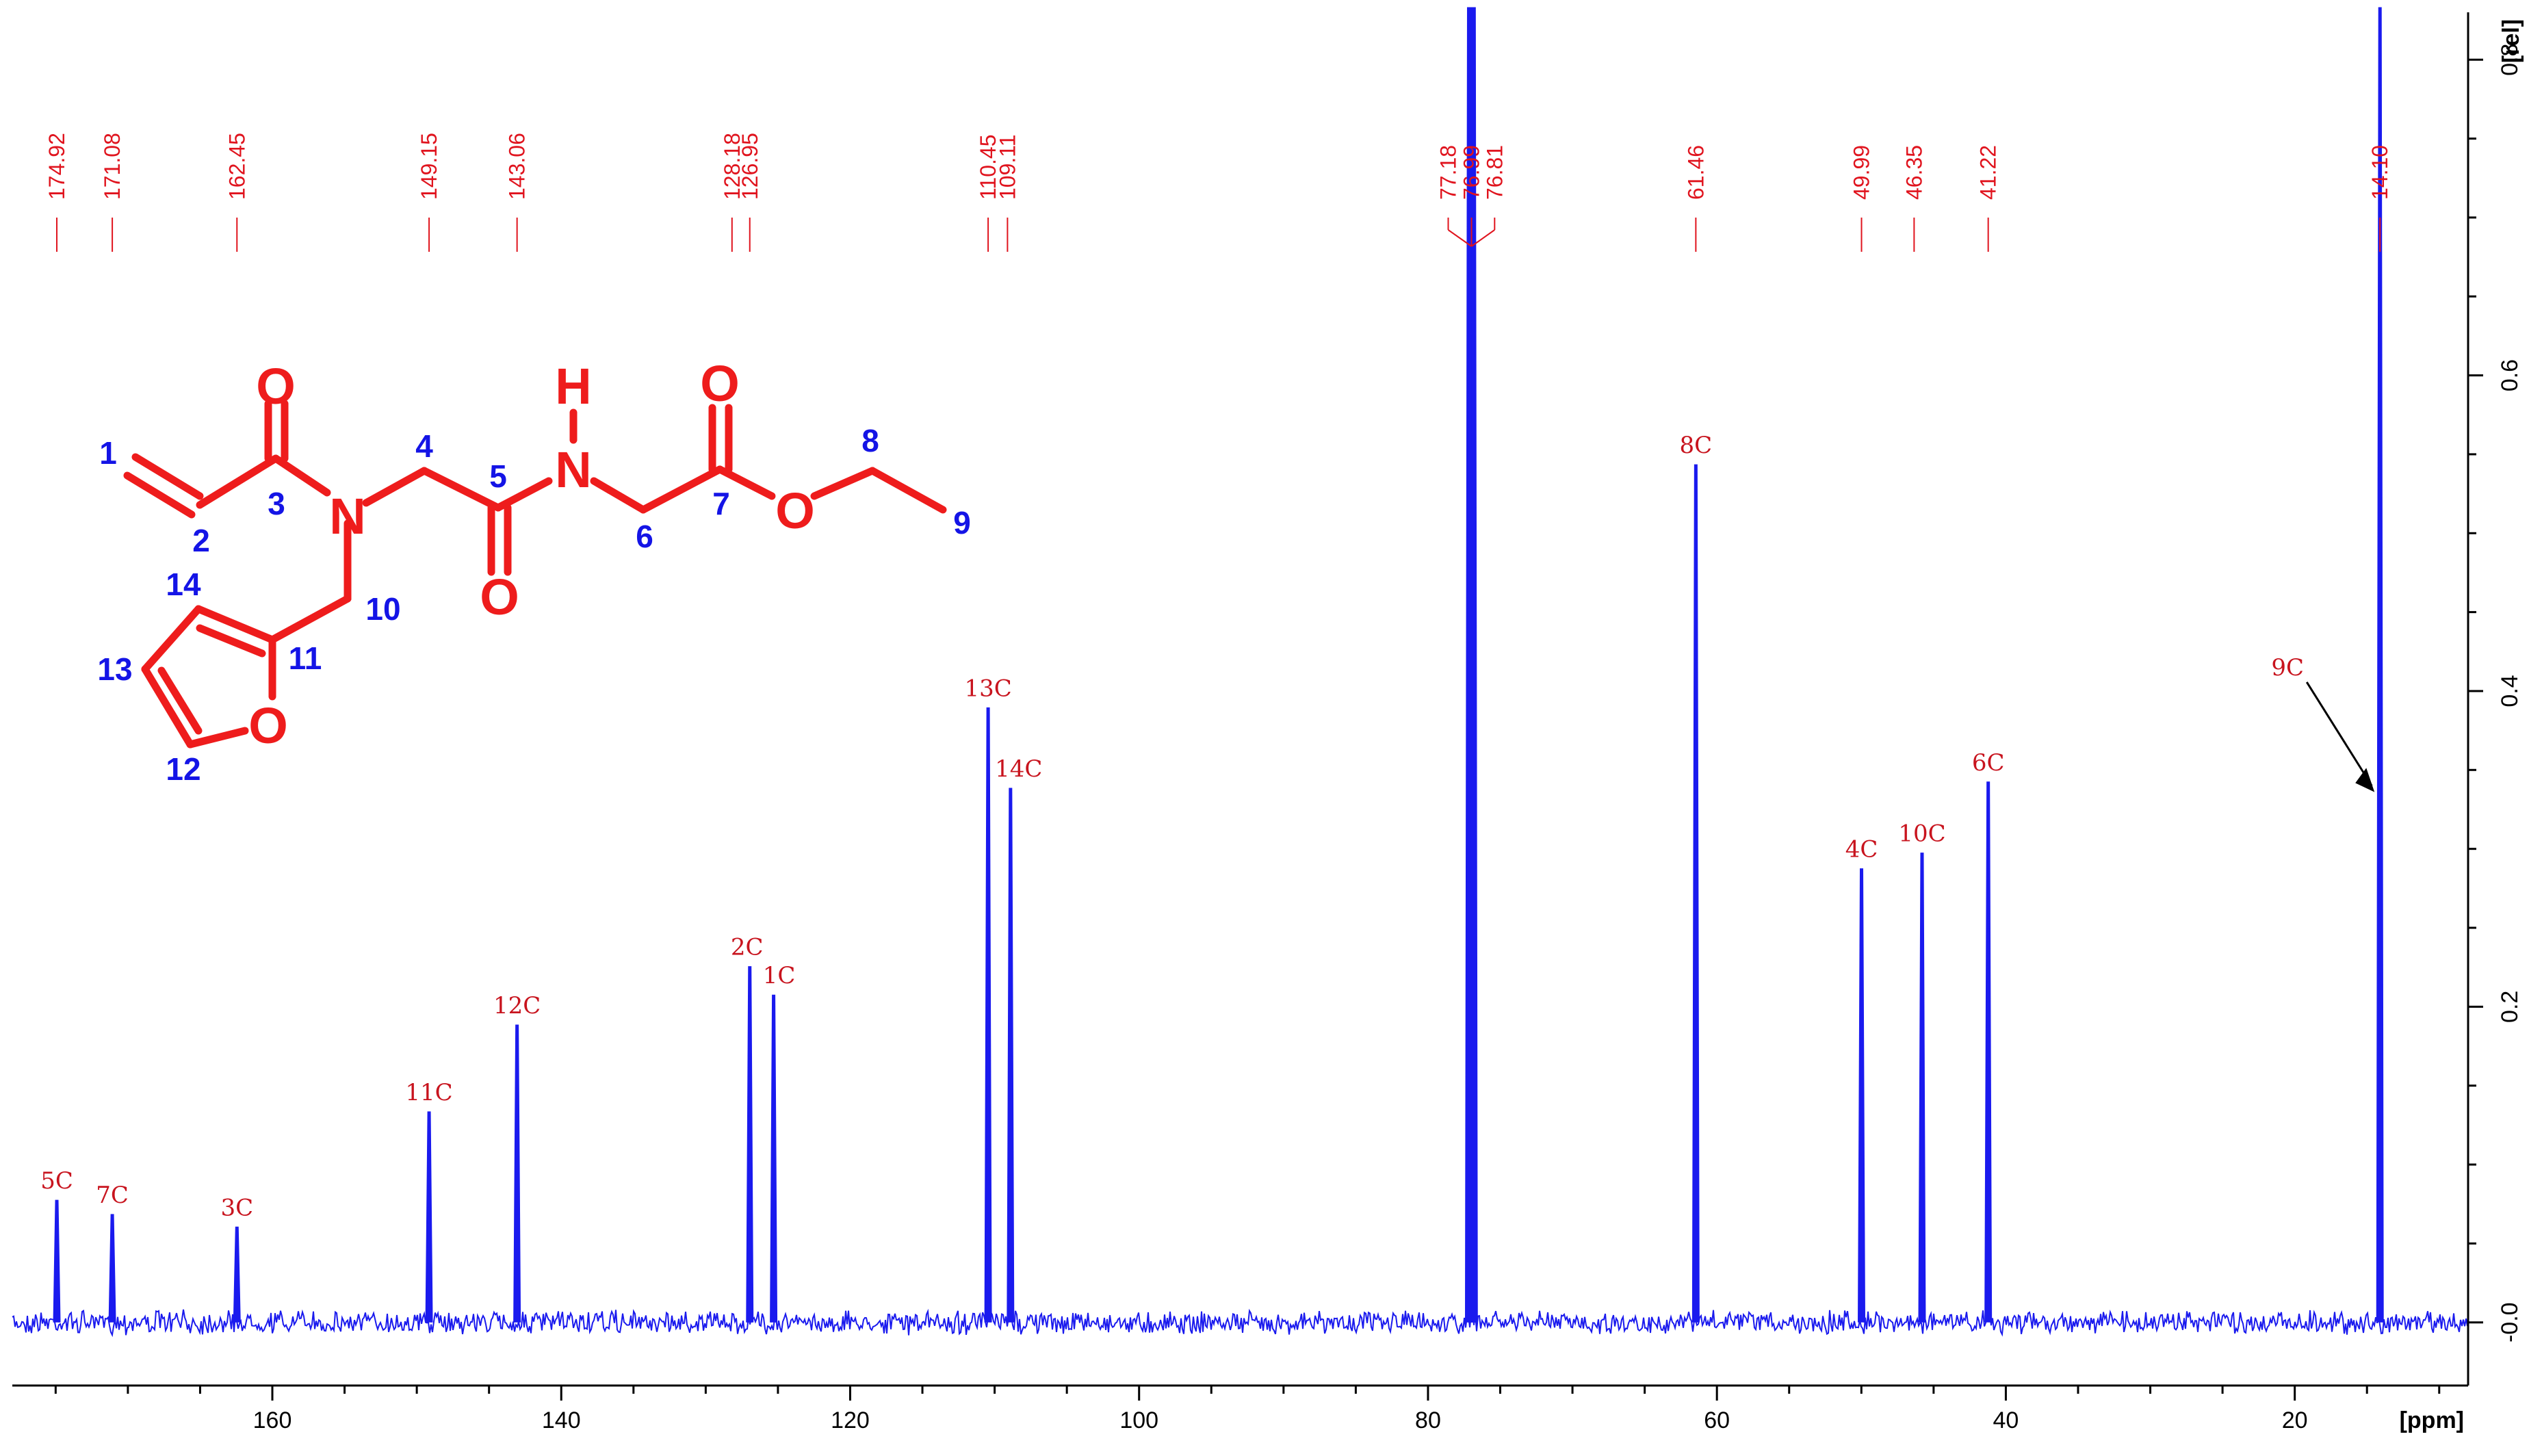 Image resolution: width=2529 pixels, height=1456 pixels. What do you see at coordinates (850, 1420) in the screenshot?
I see `x-tick-label: 120` at bounding box center [850, 1420].